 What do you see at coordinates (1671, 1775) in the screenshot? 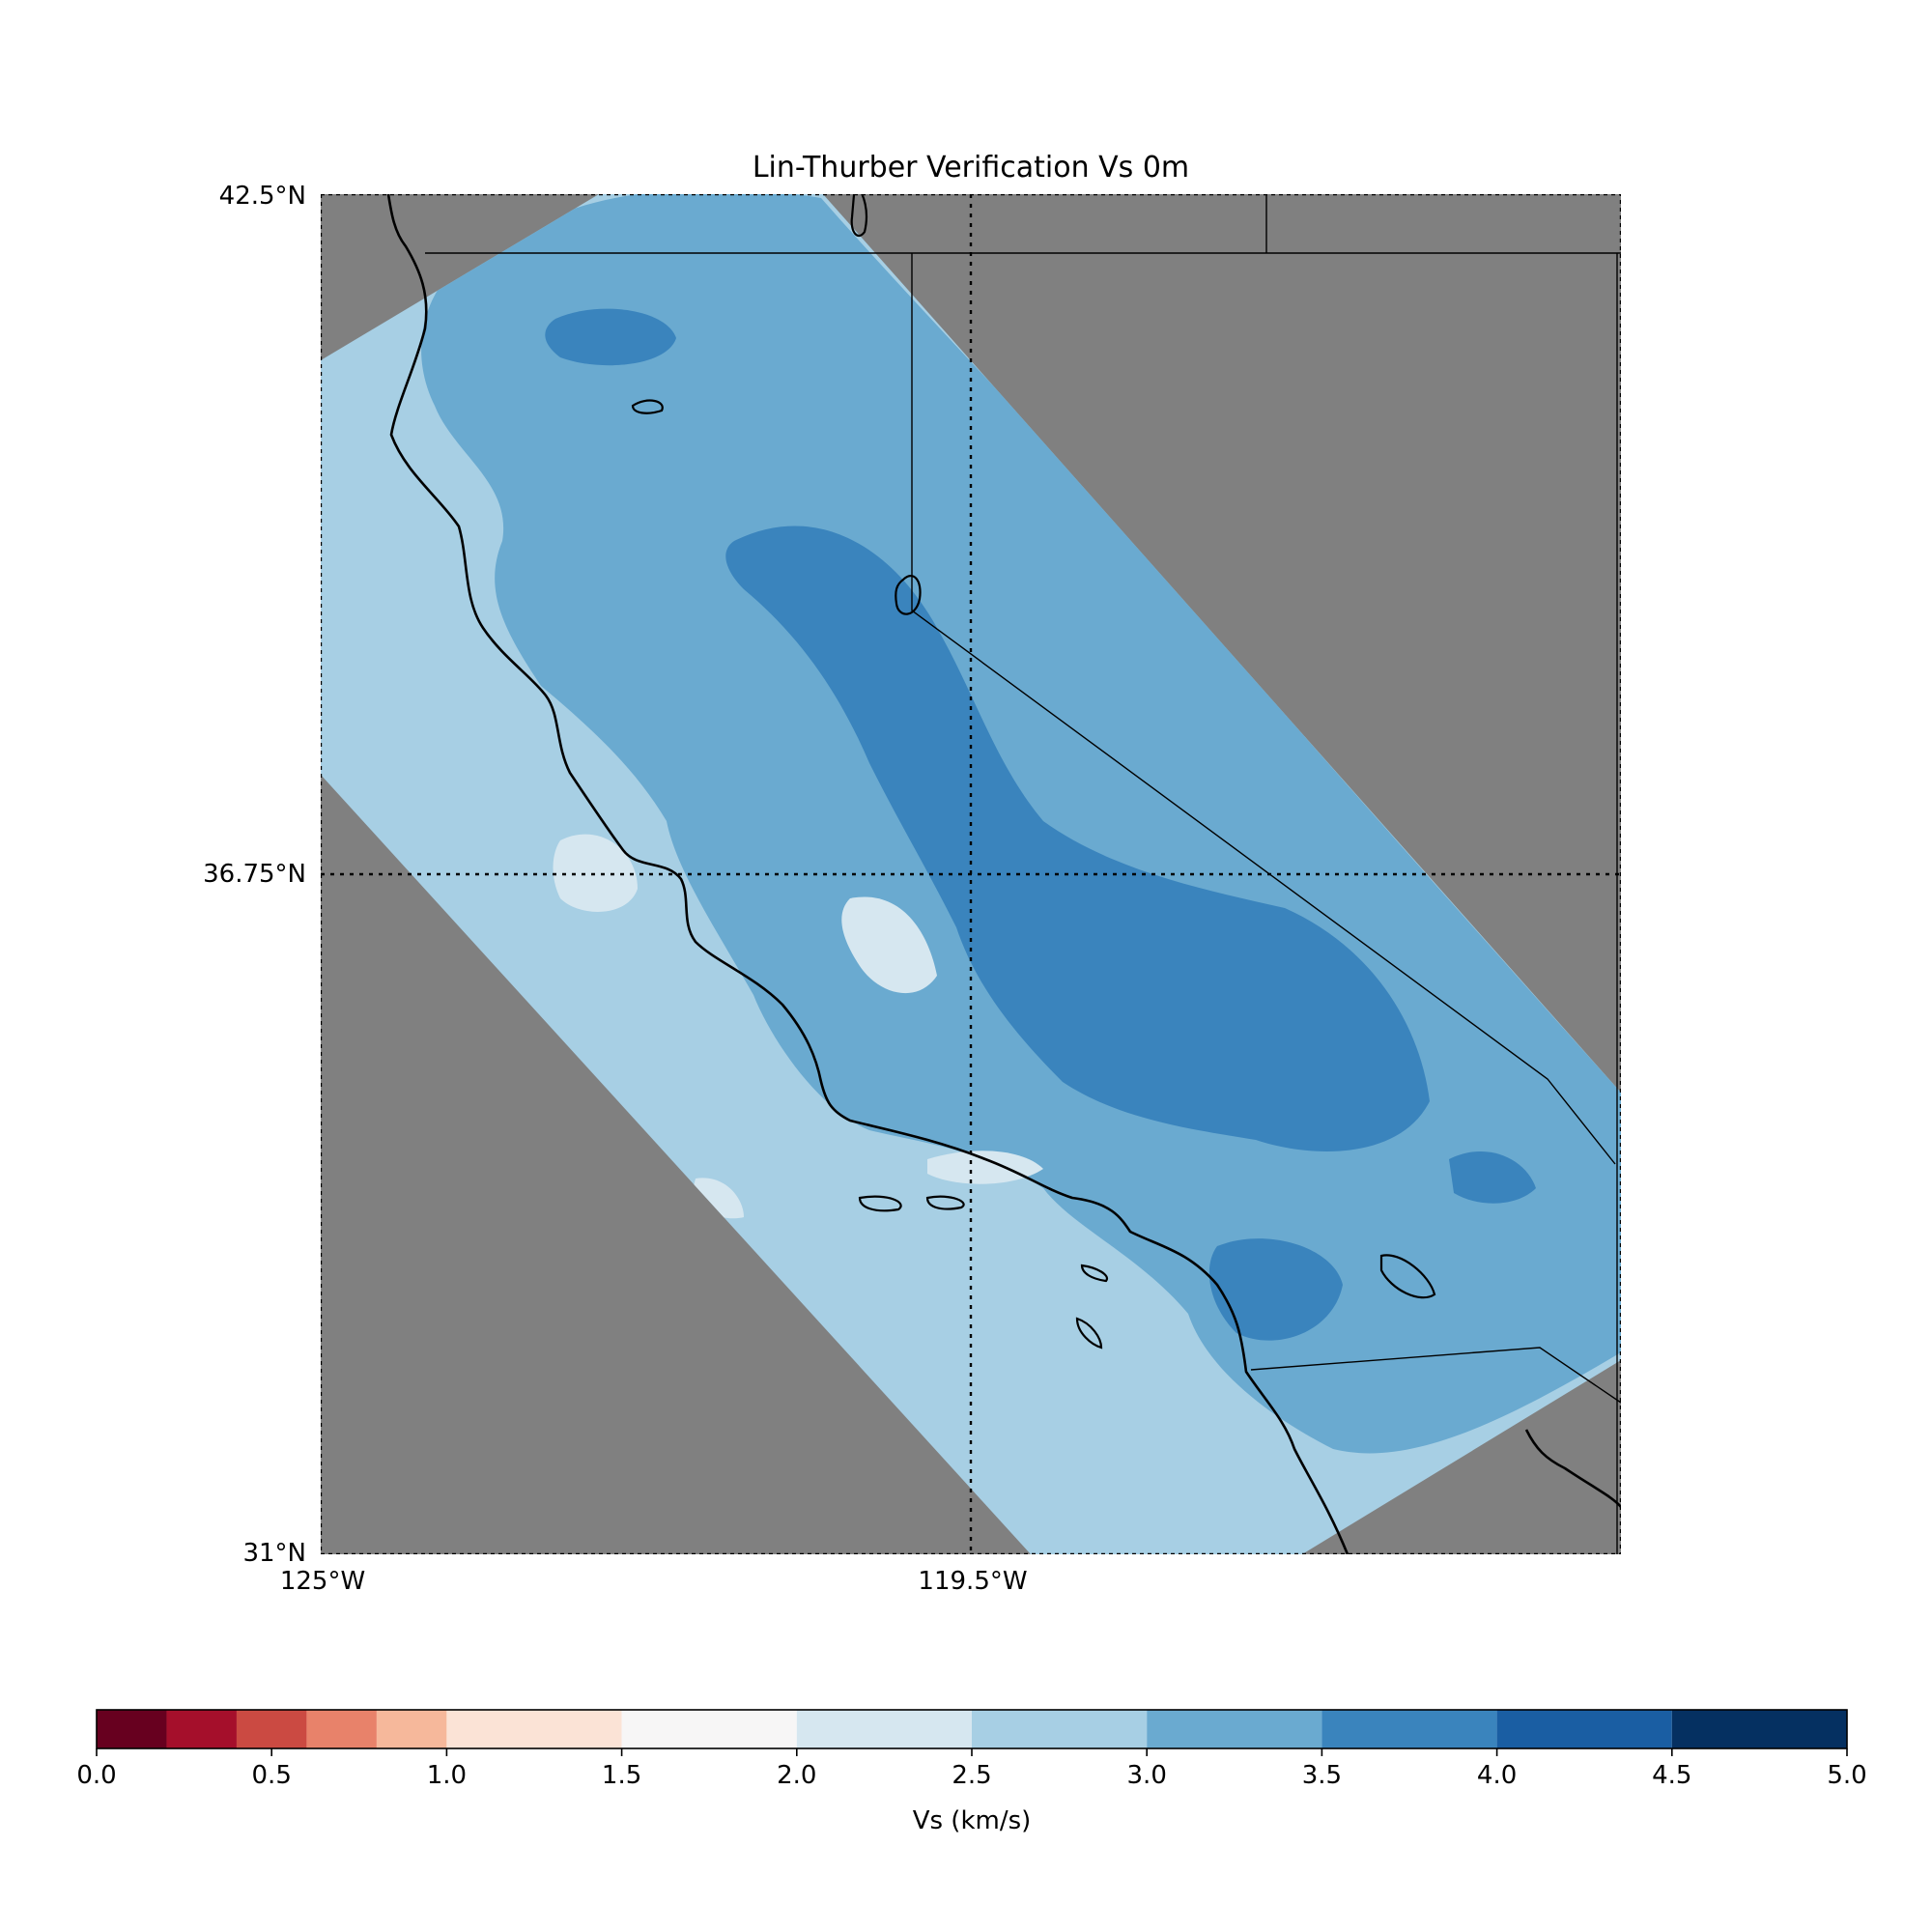
I see `colorbar-tick-label: 4.5` at bounding box center [1671, 1775].